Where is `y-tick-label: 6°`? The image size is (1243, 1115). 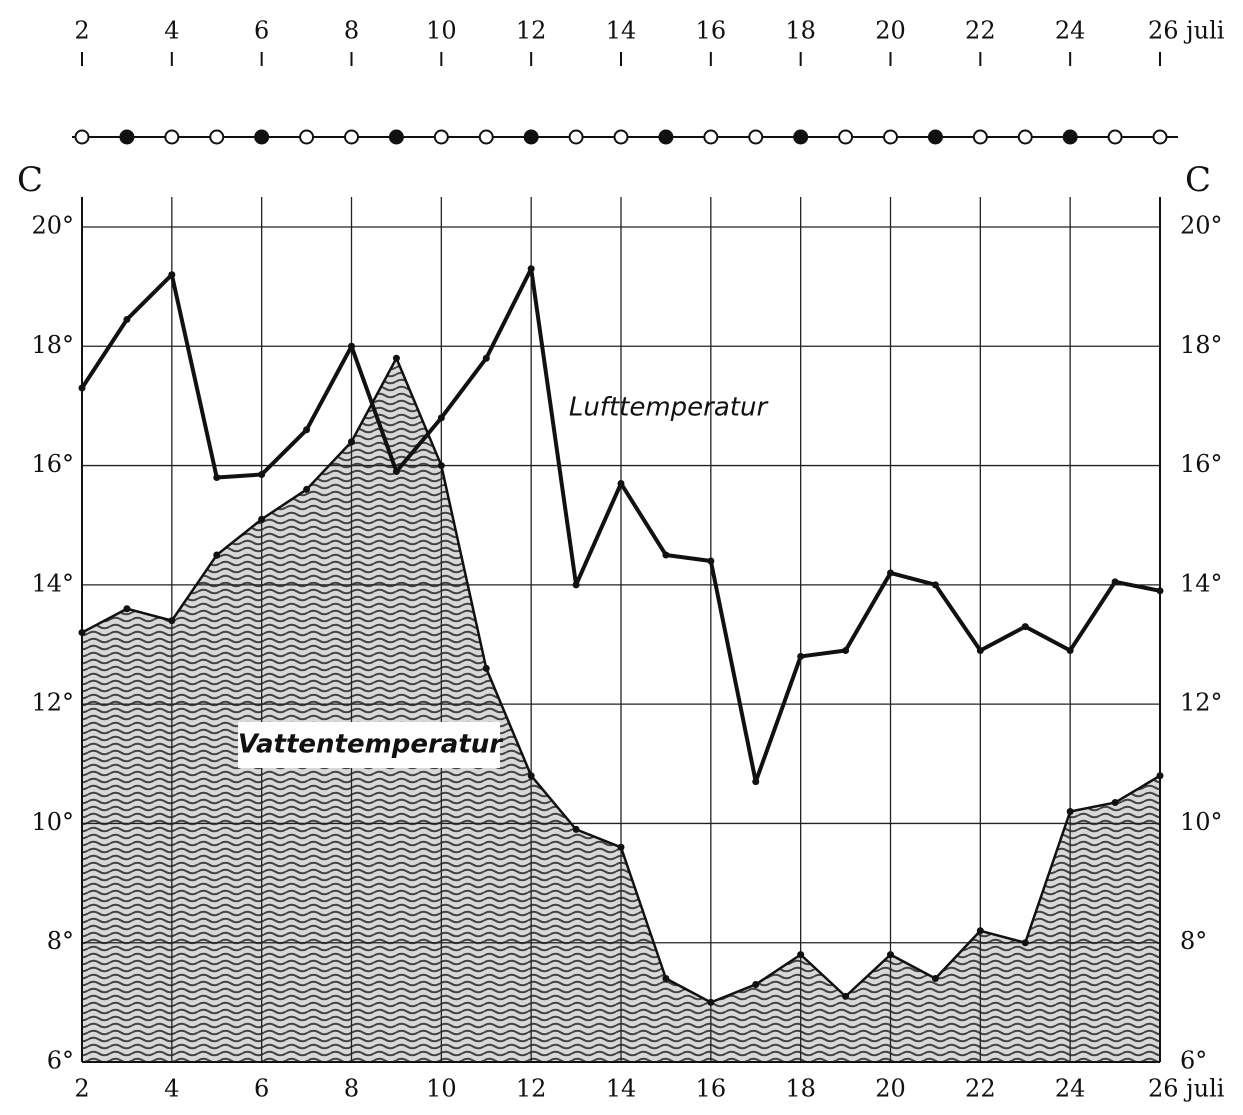 y-tick-label: 6° is located at coordinates (60, 1061).